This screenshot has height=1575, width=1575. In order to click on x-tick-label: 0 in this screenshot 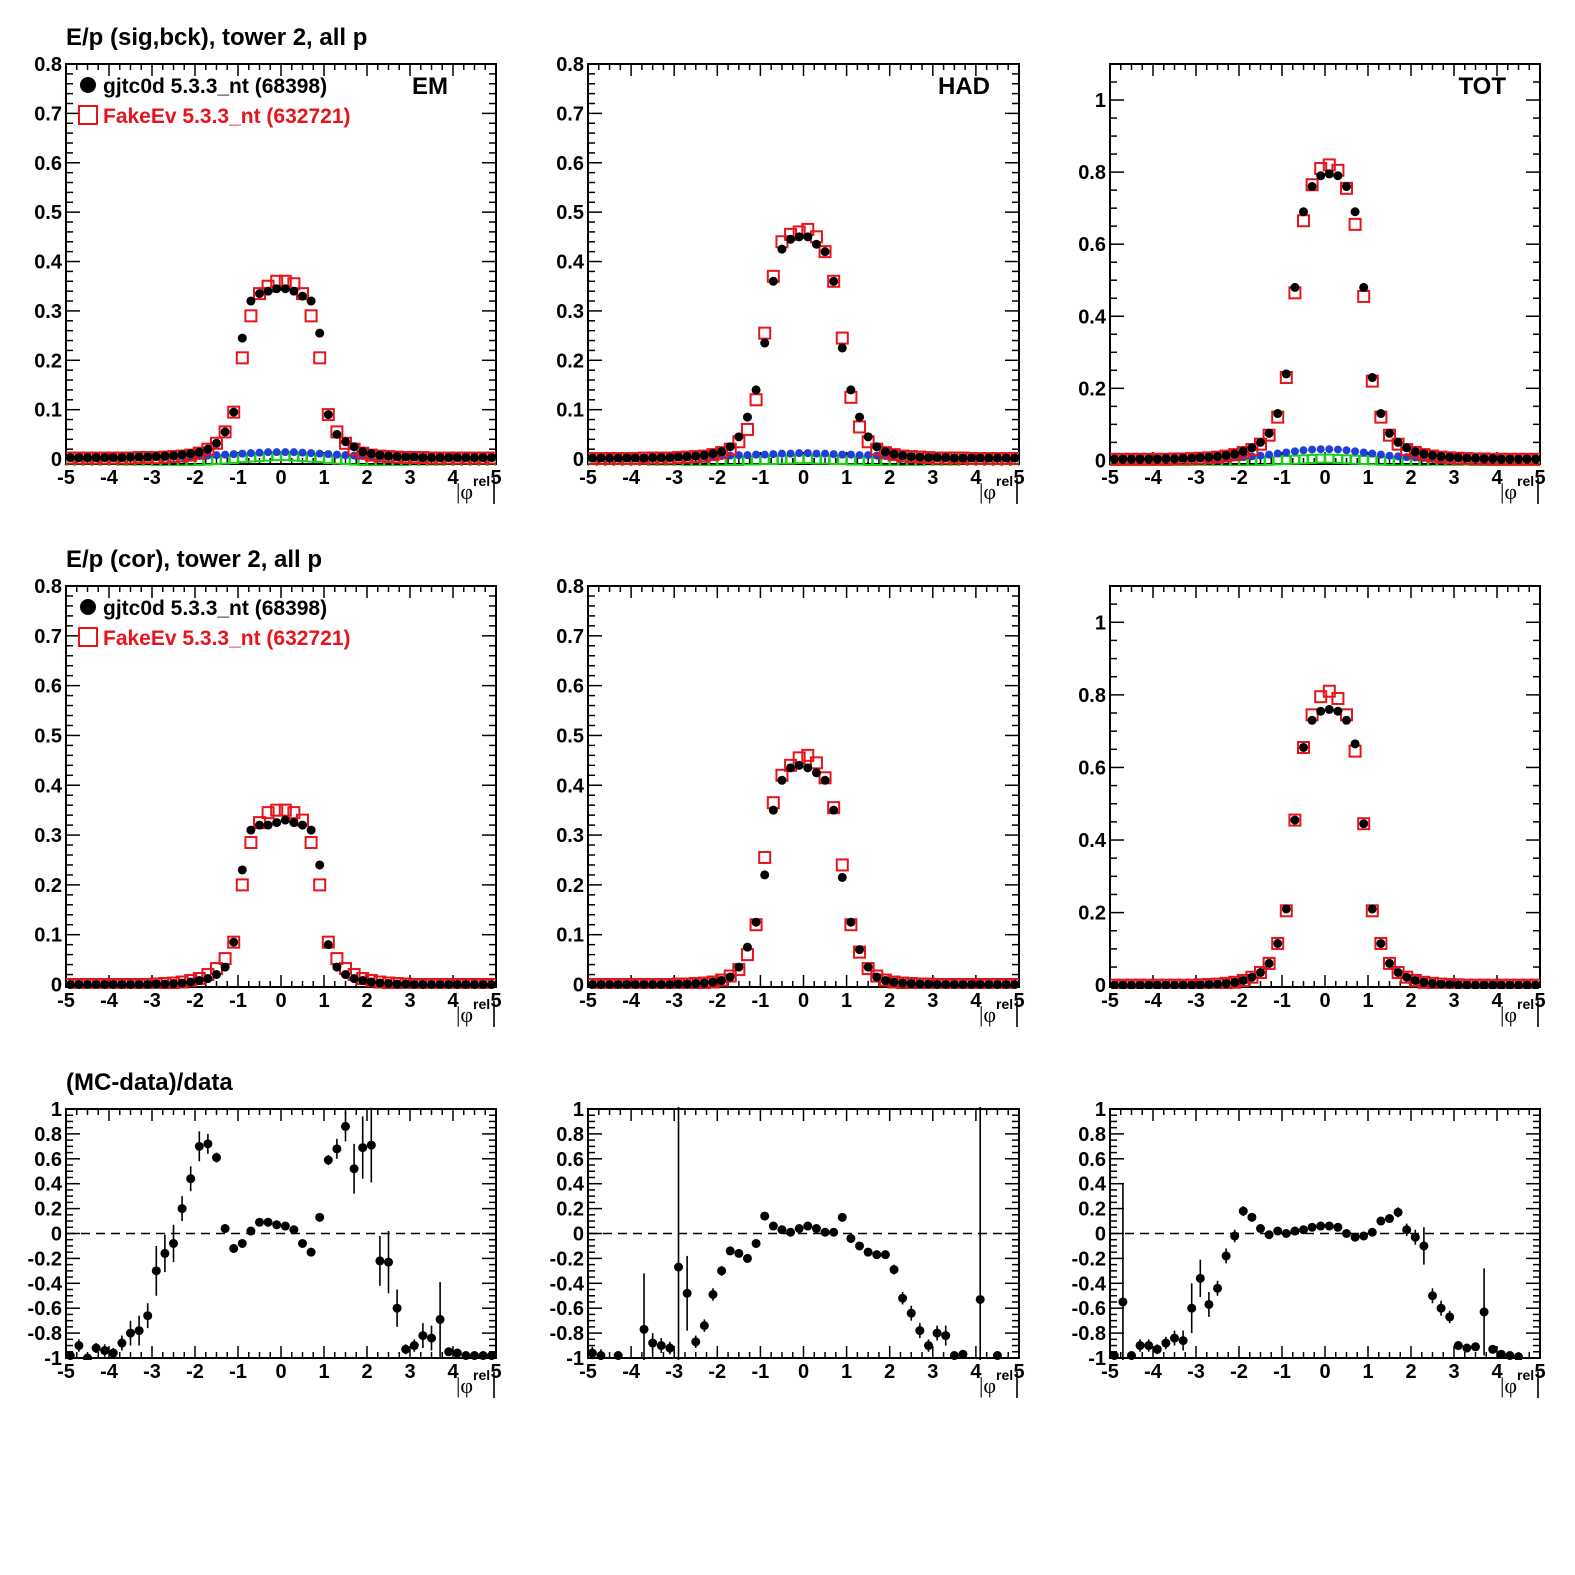, I will do `click(280, 478)`.